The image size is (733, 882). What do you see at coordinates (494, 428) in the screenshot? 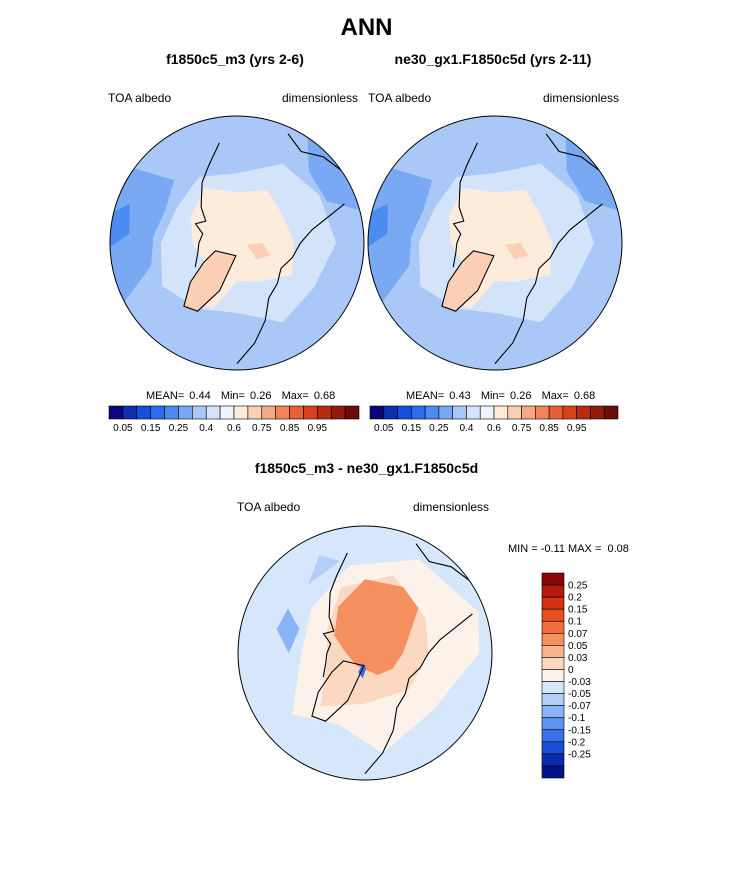
I see `colorbar-1-tick-label: 0.6` at bounding box center [494, 428].